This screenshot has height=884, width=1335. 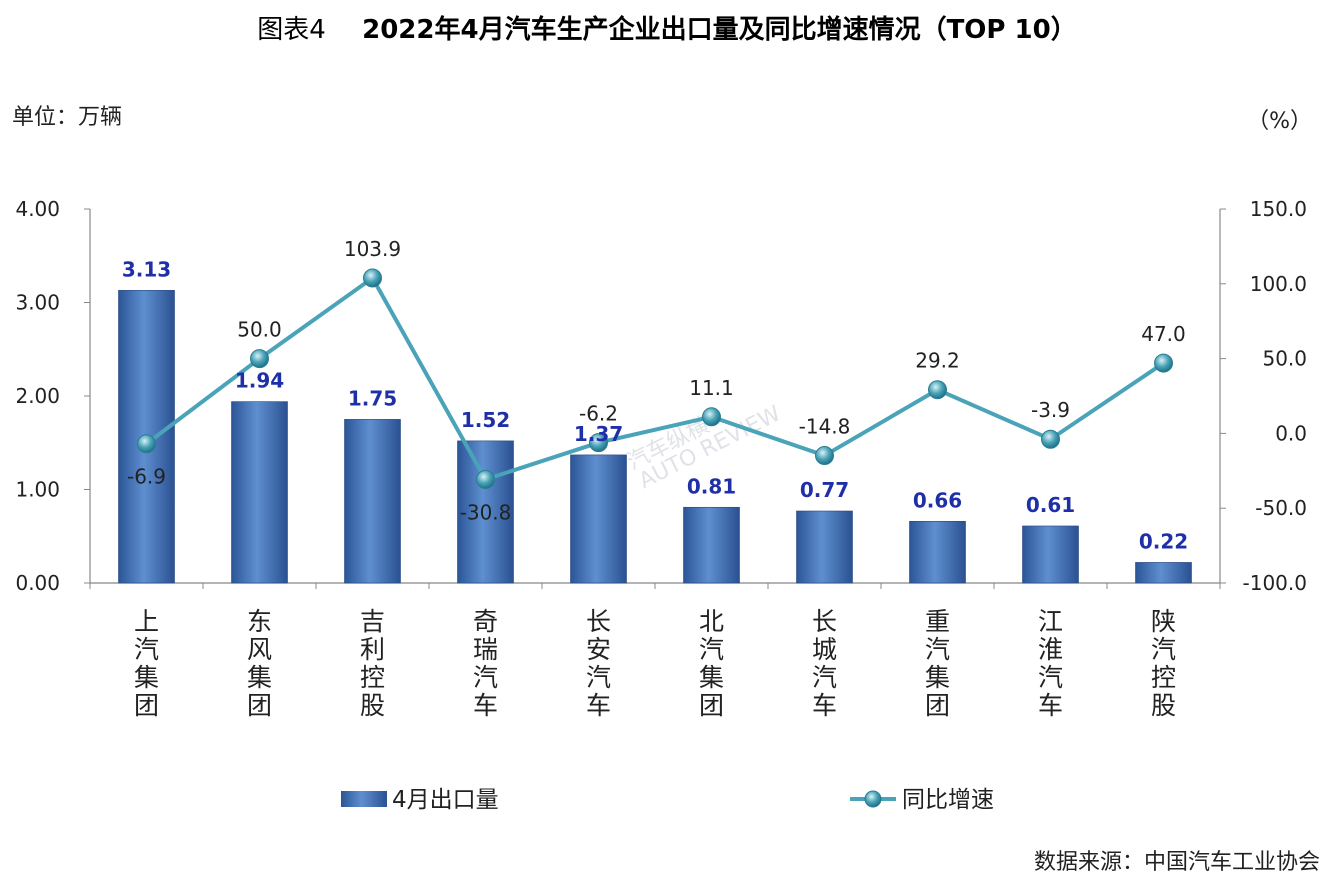 What do you see at coordinates (598, 649) in the screenshot?
I see `category-label-char: 安` at bounding box center [598, 649].